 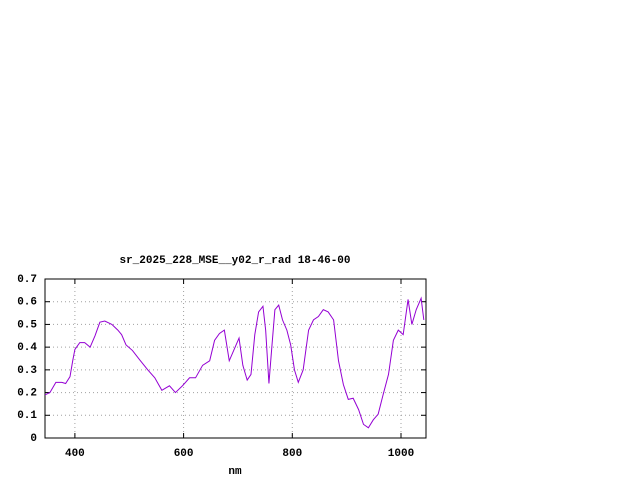 What do you see at coordinates (401, 454) in the screenshot?
I see `x-tick-label: 1000` at bounding box center [401, 454].